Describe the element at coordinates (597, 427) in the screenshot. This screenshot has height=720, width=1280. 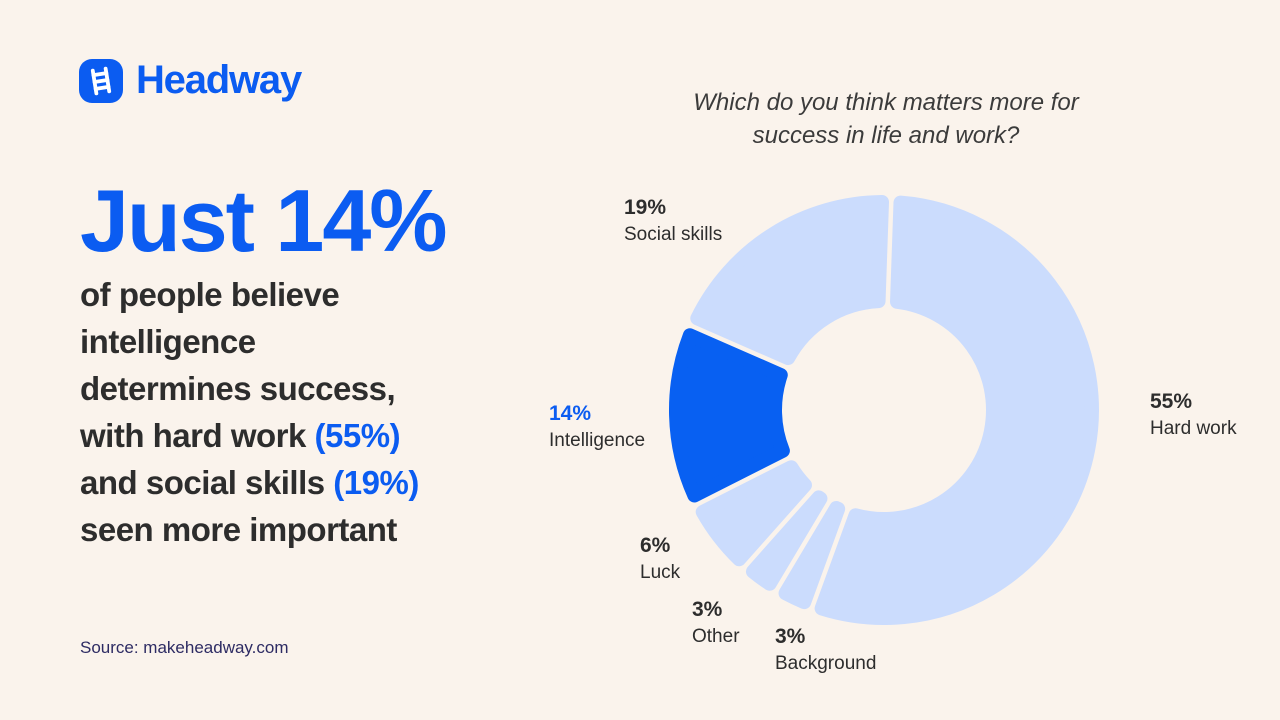
I see `label-intelligence: 14% Intelligence` at that location.